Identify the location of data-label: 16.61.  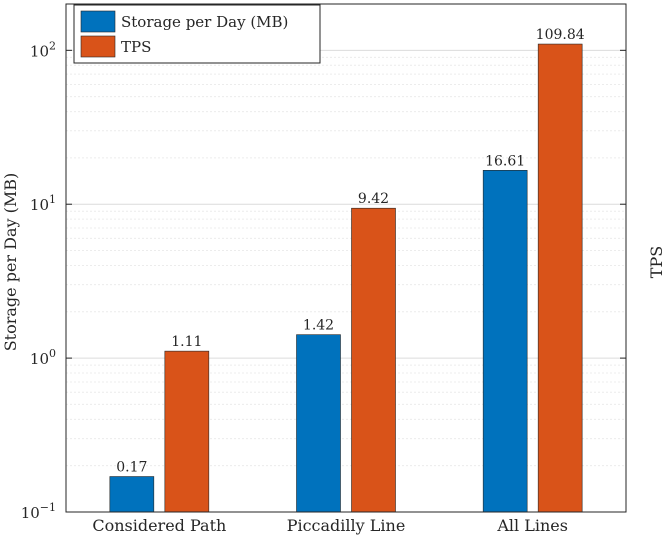
(505, 161).